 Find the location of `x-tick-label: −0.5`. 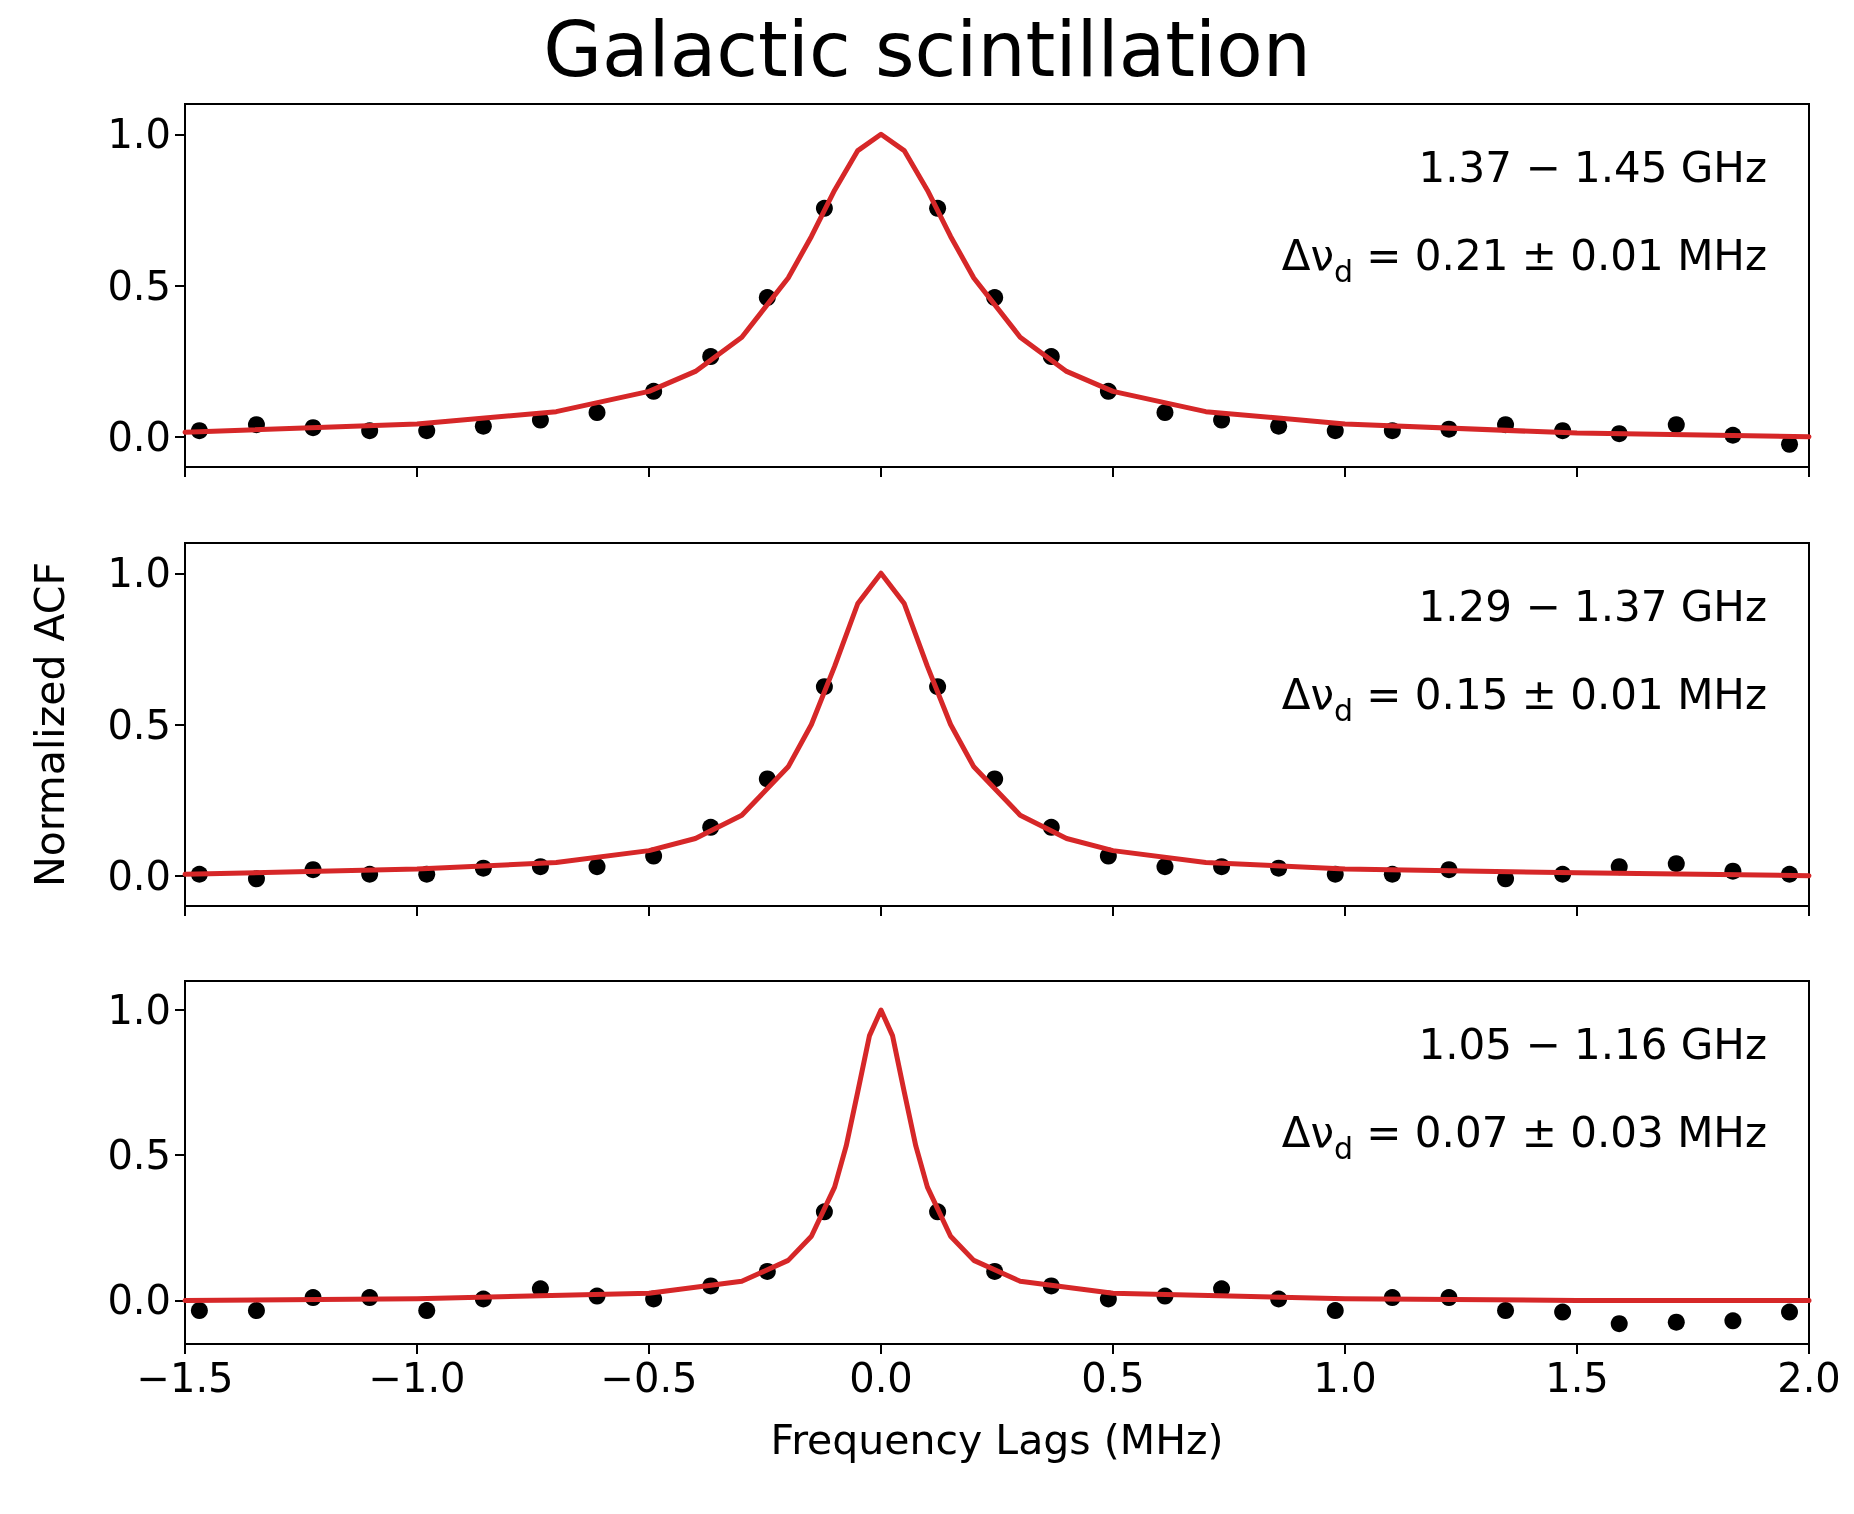

x-tick-label: −0.5 is located at coordinates (649, 1378).